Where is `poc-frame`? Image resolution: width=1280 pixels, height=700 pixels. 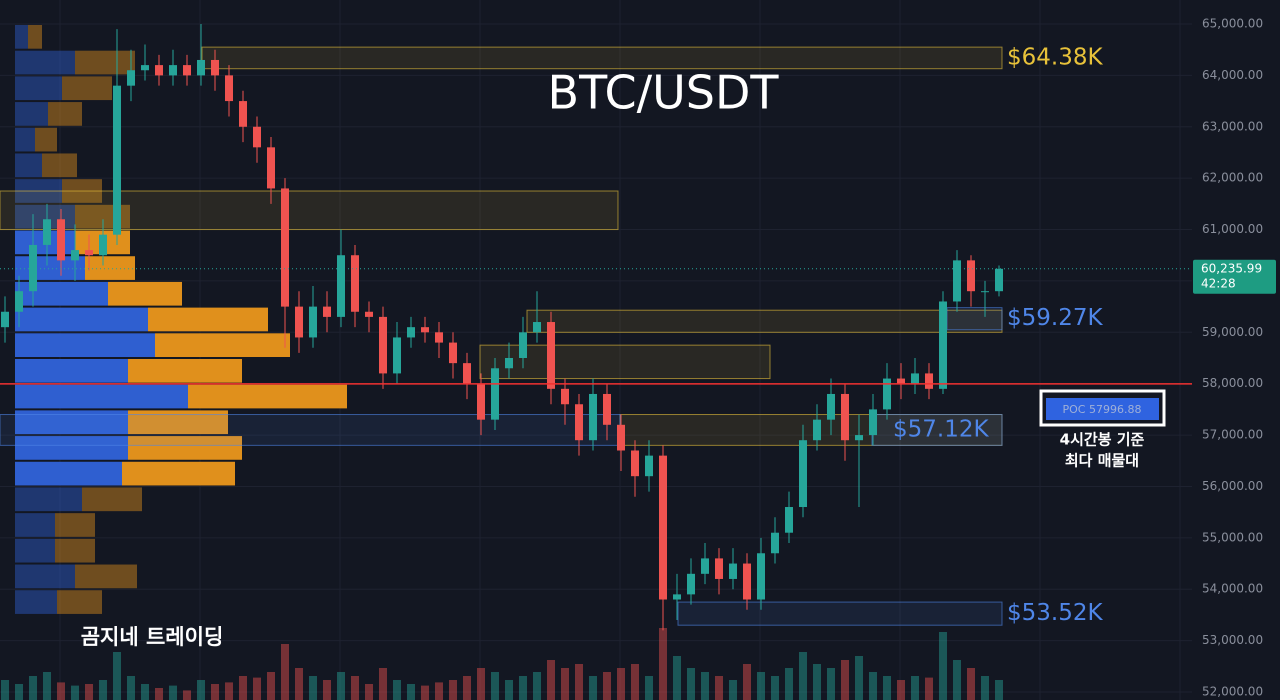
poc-frame is located at coordinates (1102, 408).